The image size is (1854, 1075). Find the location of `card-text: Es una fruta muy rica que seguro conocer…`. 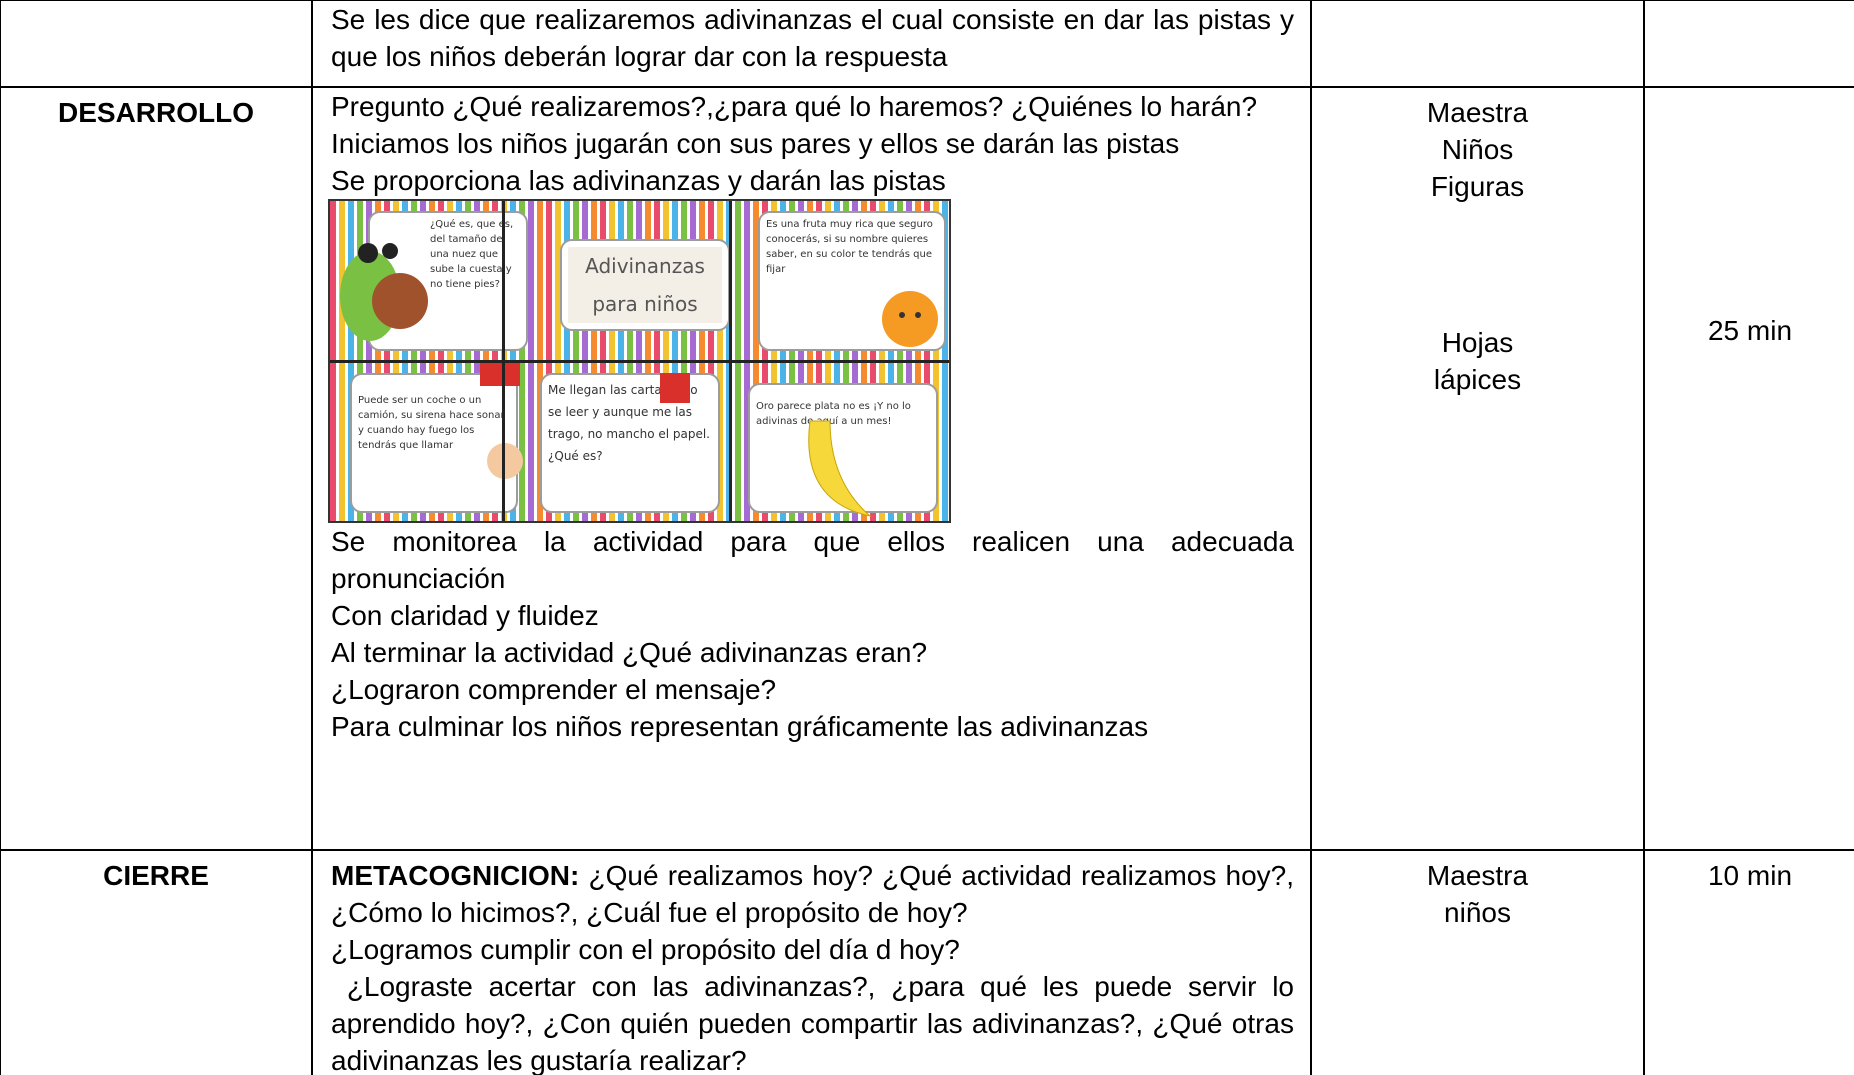

card-text: Es una fruta muy rica que seguro conocer… is located at coordinates (852, 281).